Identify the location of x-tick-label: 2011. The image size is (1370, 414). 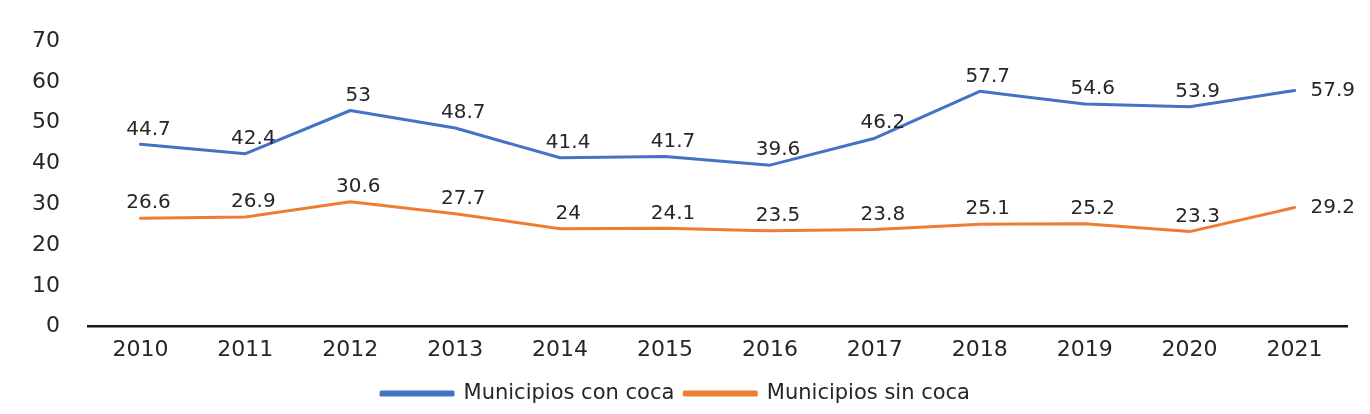
(245, 348).